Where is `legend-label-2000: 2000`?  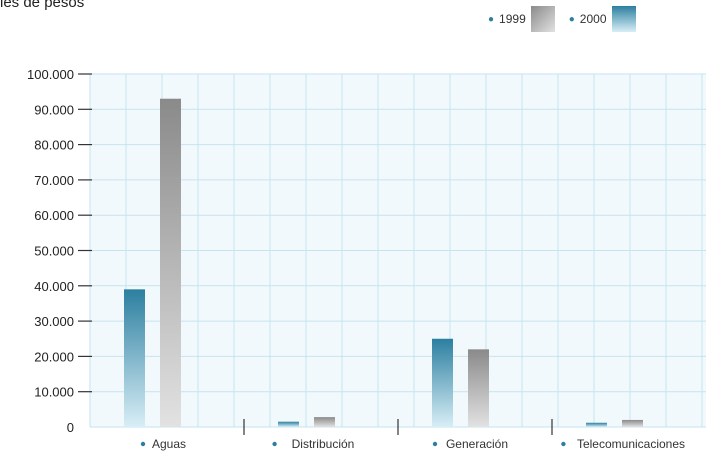 legend-label-2000: 2000 is located at coordinates (593, 19).